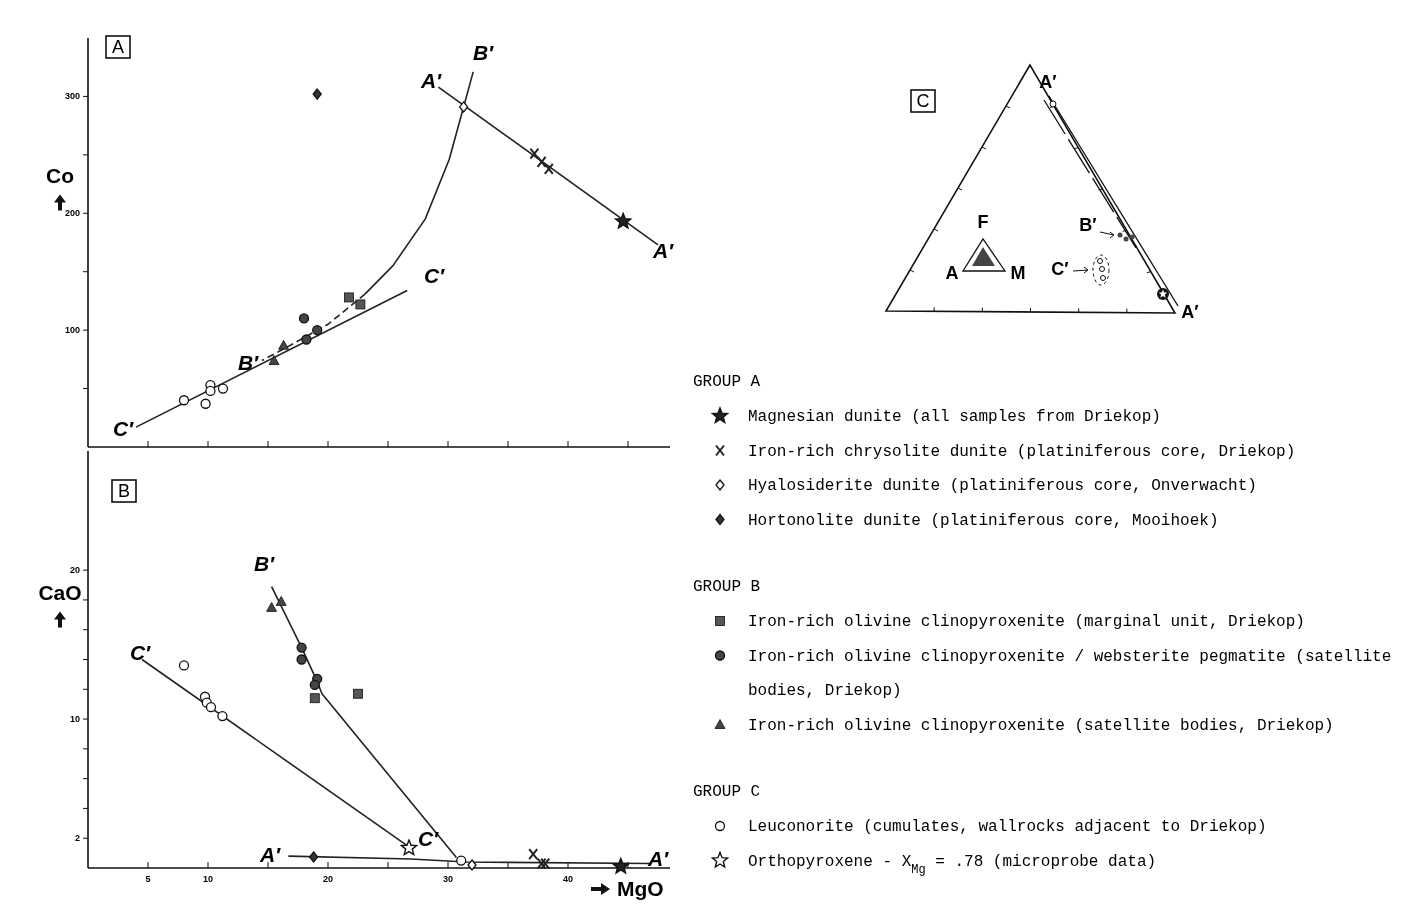  What do you see at coordinates (60, 592) in the screenshot?
I see `y-axis-title: CaO` at bounding box center [60, 592].